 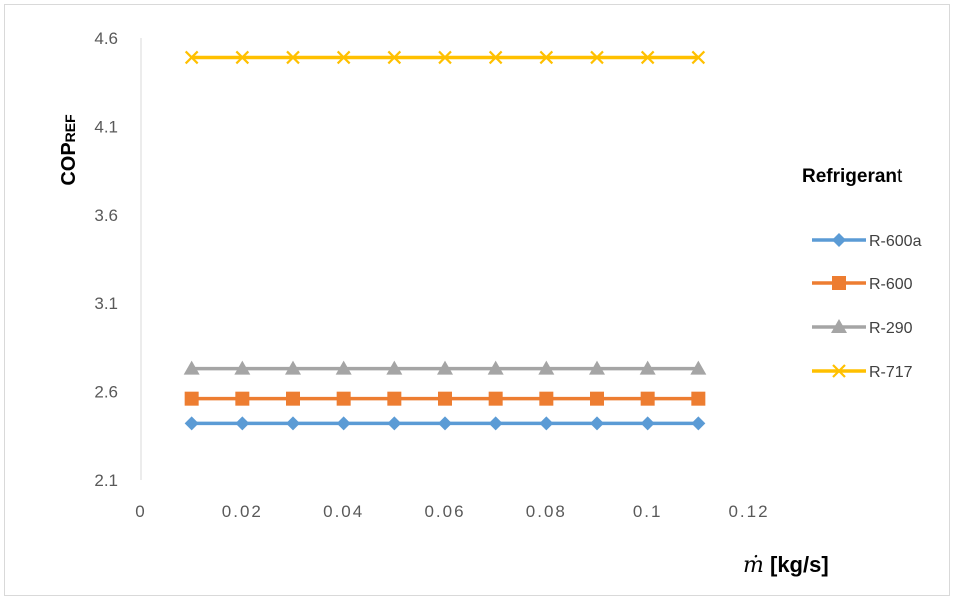 I want to click on x-tick-label: 0.02, so click(x=242, y=511).